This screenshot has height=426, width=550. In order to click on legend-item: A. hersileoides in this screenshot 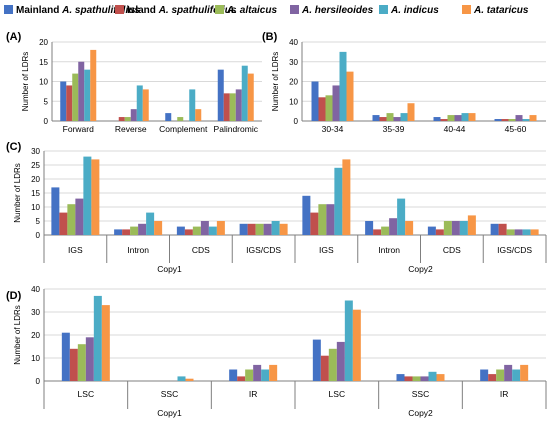, I will do `click(332, 10)`.